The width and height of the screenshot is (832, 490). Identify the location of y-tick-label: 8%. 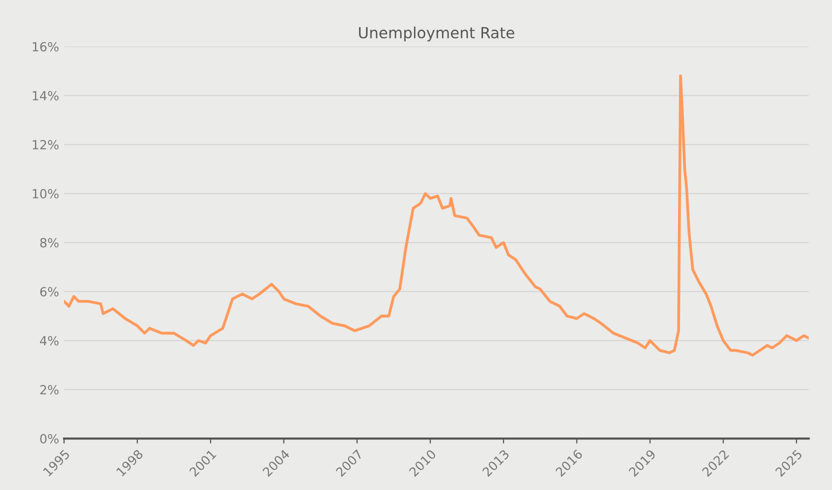
(49, 243).